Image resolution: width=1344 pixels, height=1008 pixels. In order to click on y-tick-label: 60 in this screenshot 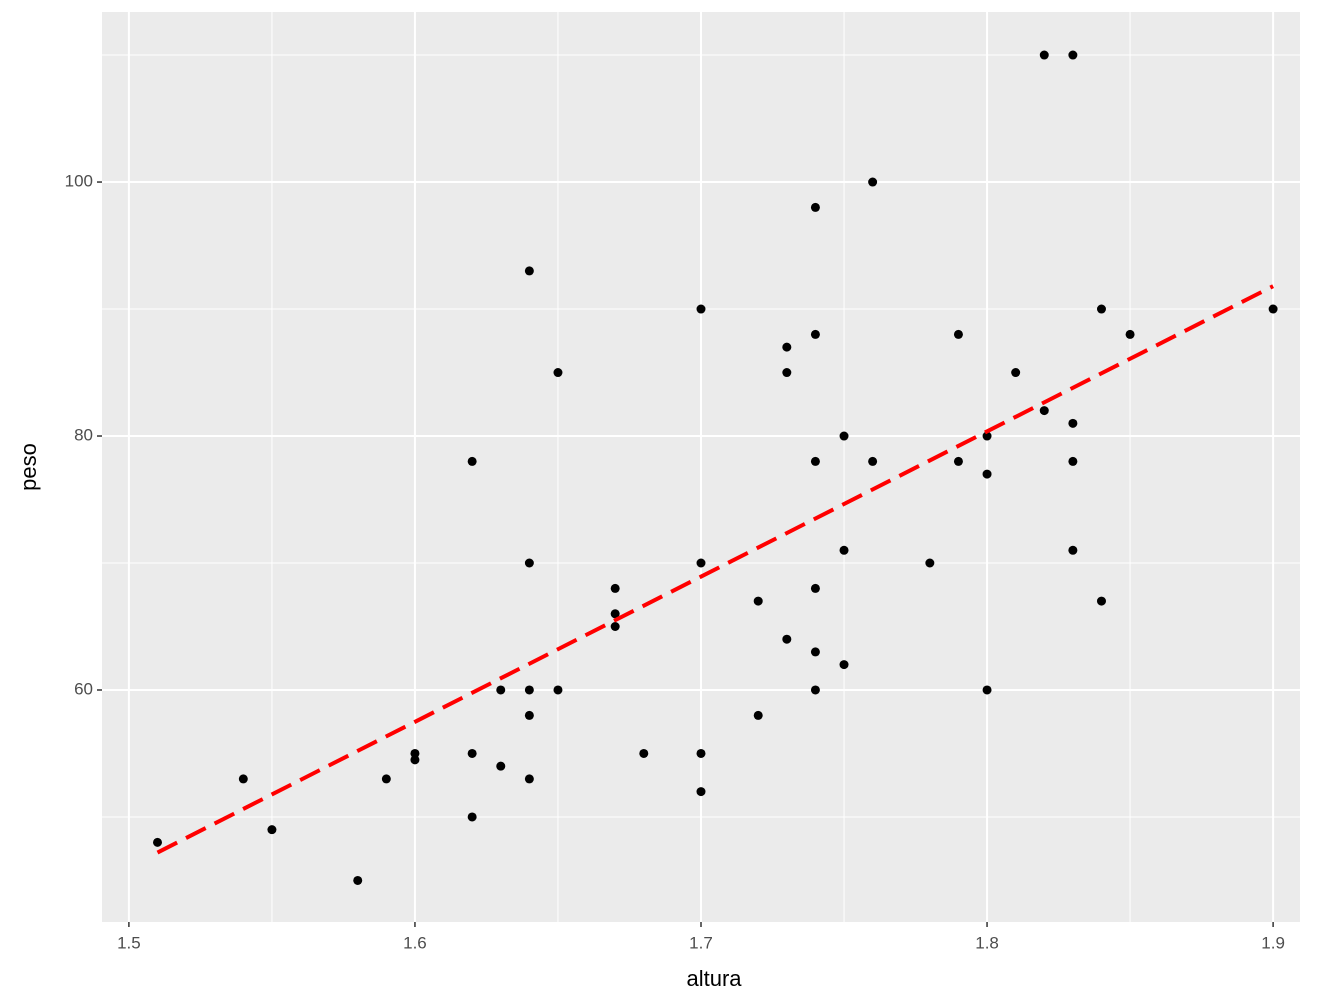, I will do `click(83, 688)`.